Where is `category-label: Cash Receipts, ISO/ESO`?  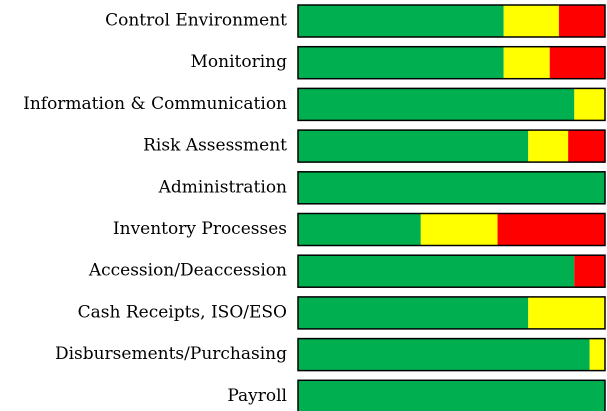
category-label: Cash Receipts, ISO/ESO is located at coordinates (182, 312).